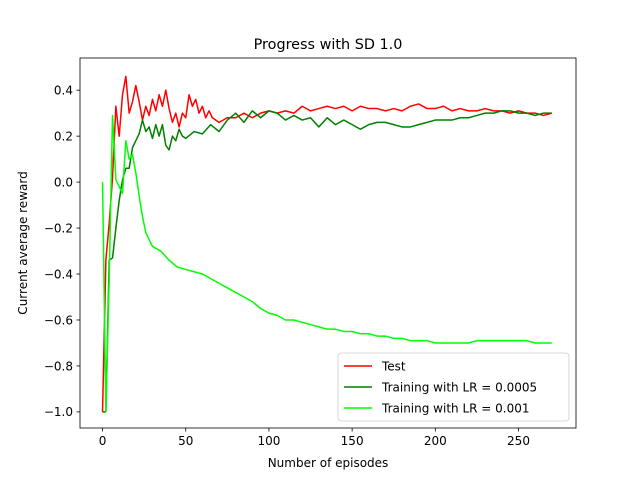 The height and width of the screenshot is (480, 640). What do you see at coordinates (393, 366) in the screenshot?
I see `legend-label-1: Test` at bounding box center [393, 366].